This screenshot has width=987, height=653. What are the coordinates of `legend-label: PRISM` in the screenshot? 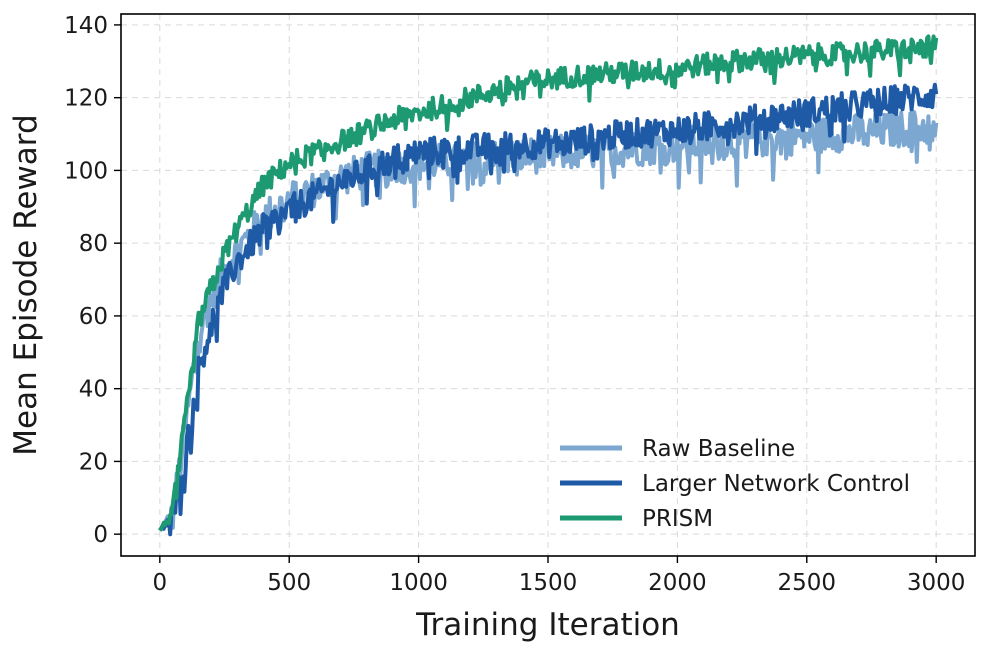 It's located at (677, 519).